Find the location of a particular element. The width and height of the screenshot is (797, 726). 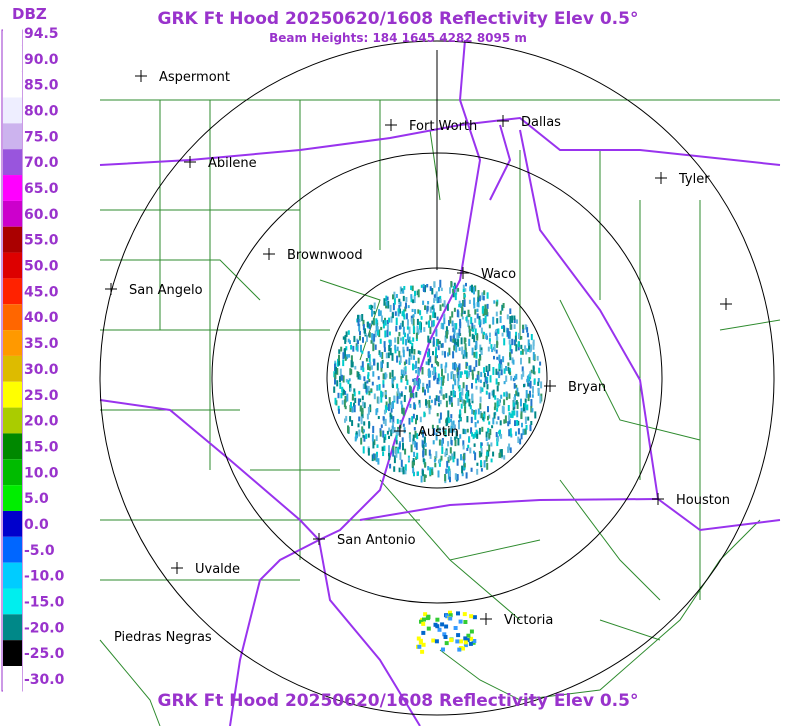

radar-echoes is located at coordinates (438, 466).